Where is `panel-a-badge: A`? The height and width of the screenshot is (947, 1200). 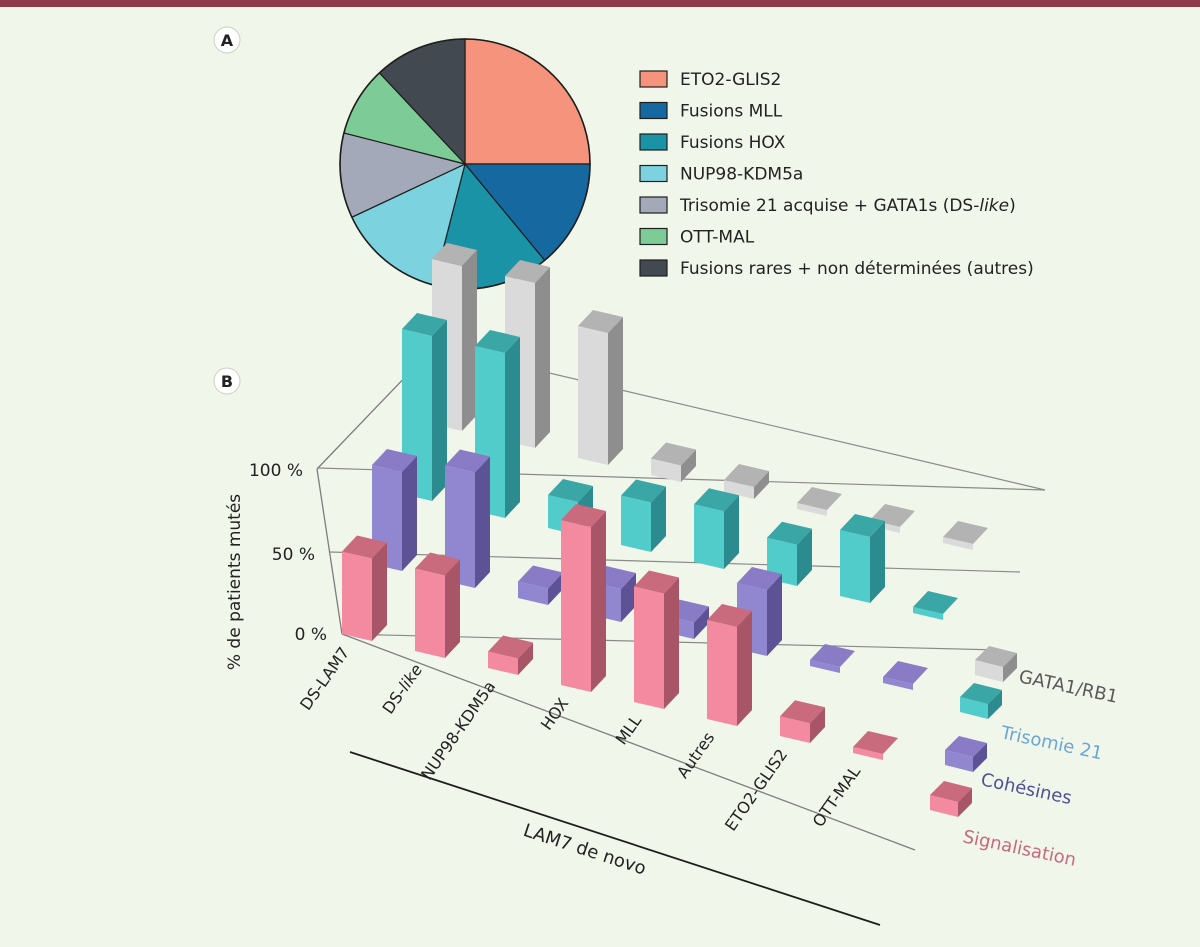 panel-a-badge: A is located at coordinates (227, 40).